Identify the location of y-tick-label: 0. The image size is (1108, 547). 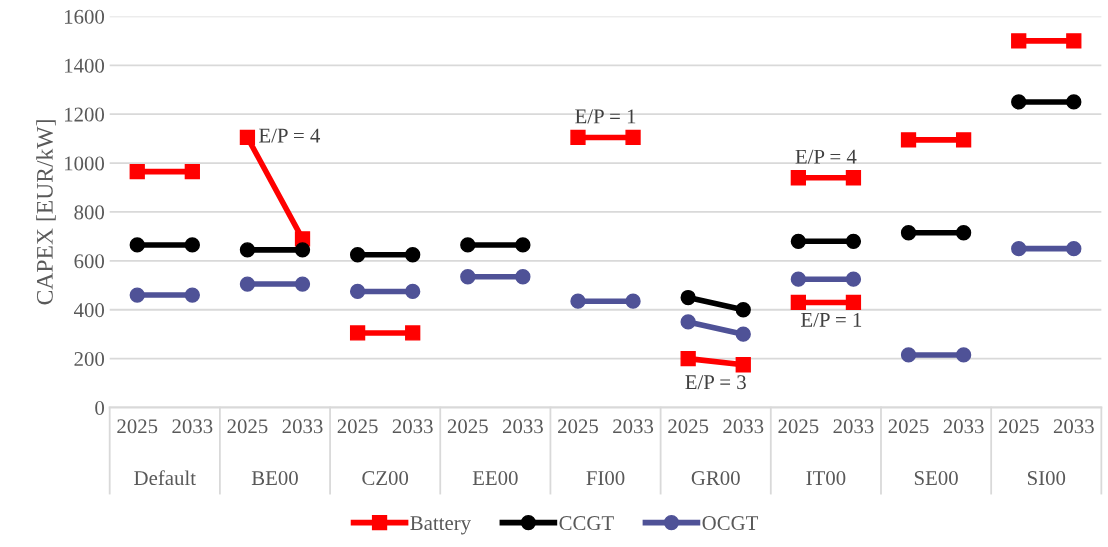
(100, 407).